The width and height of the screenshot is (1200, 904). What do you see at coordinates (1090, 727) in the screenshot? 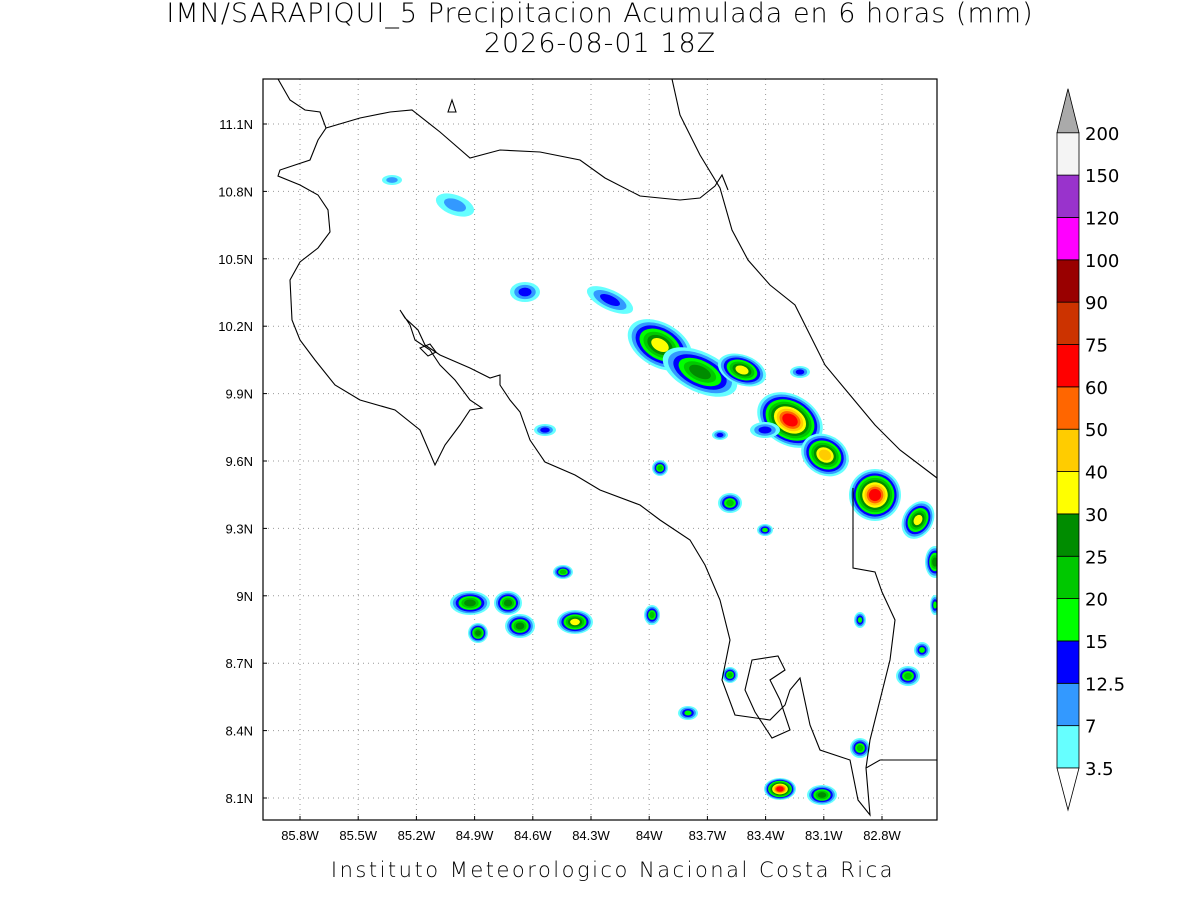
I see `colorbar-label: 7` at bounding box center [1090, 727].